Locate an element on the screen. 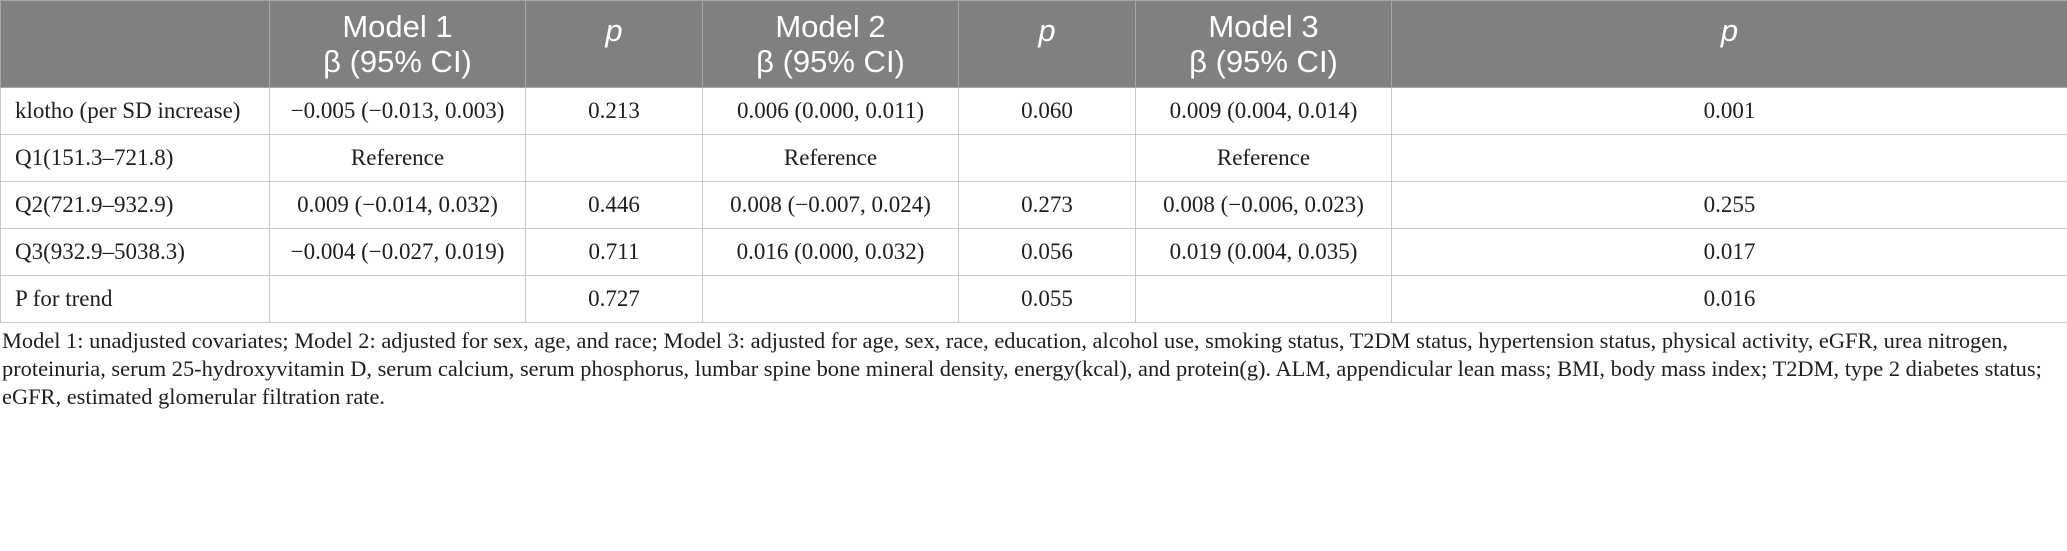  model-1-p-cell: 0.711 is located at coordinates (614, 252).